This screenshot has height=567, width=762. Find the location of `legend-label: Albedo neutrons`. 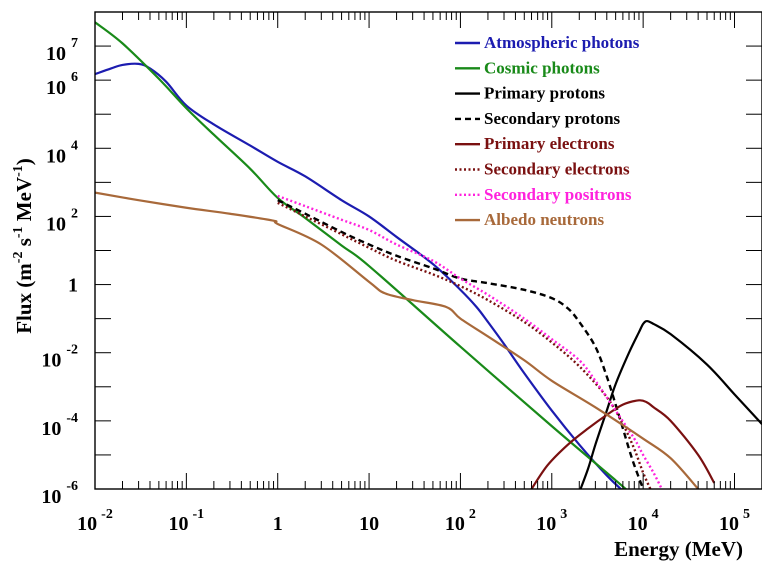

legend-label: Albedo neutrons is located at coordinates (544, 219).